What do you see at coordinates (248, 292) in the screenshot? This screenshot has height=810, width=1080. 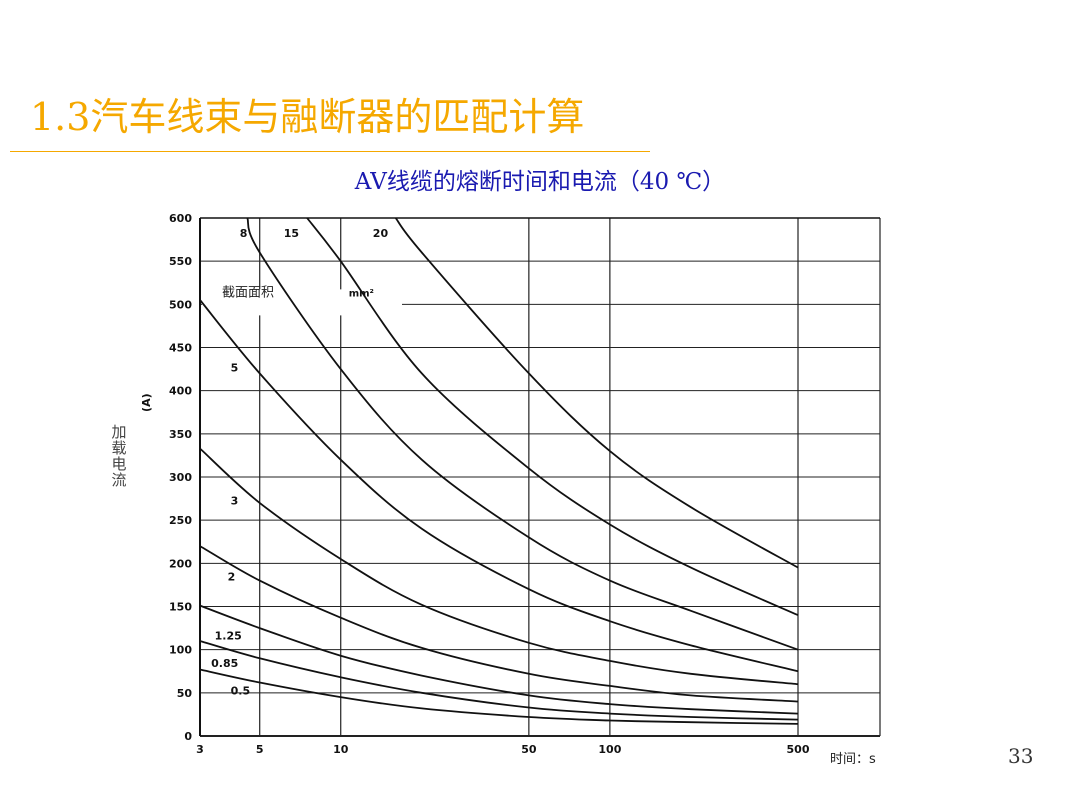 I see `legend-title: 截面面积` at bounding box center [248, 292].